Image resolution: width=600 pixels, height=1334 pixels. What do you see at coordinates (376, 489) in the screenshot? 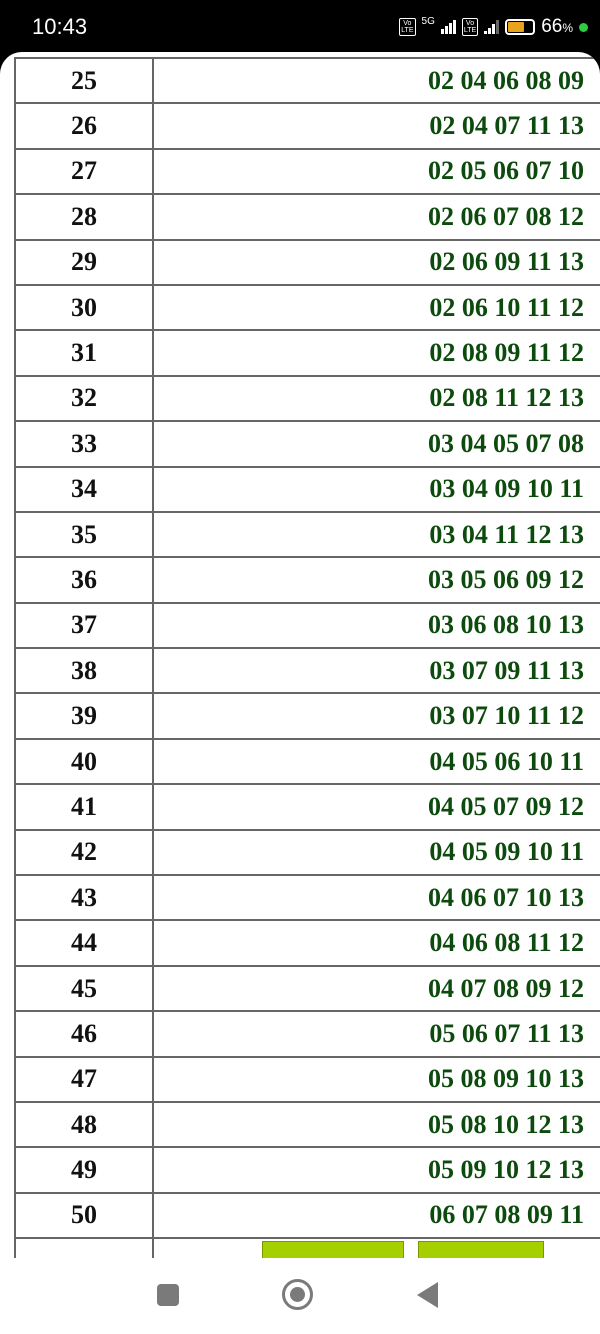
I see `row-numbers-value: 03 04 09 10 11` at bounding box center [376, 489].